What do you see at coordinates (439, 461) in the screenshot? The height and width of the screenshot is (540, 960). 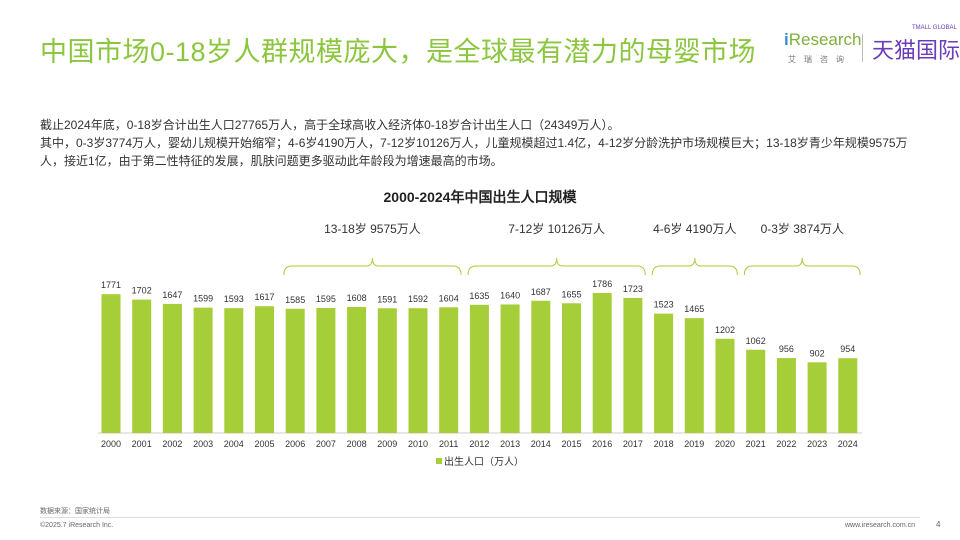 I see `legend-swatch` at bounding box center [439, 461].